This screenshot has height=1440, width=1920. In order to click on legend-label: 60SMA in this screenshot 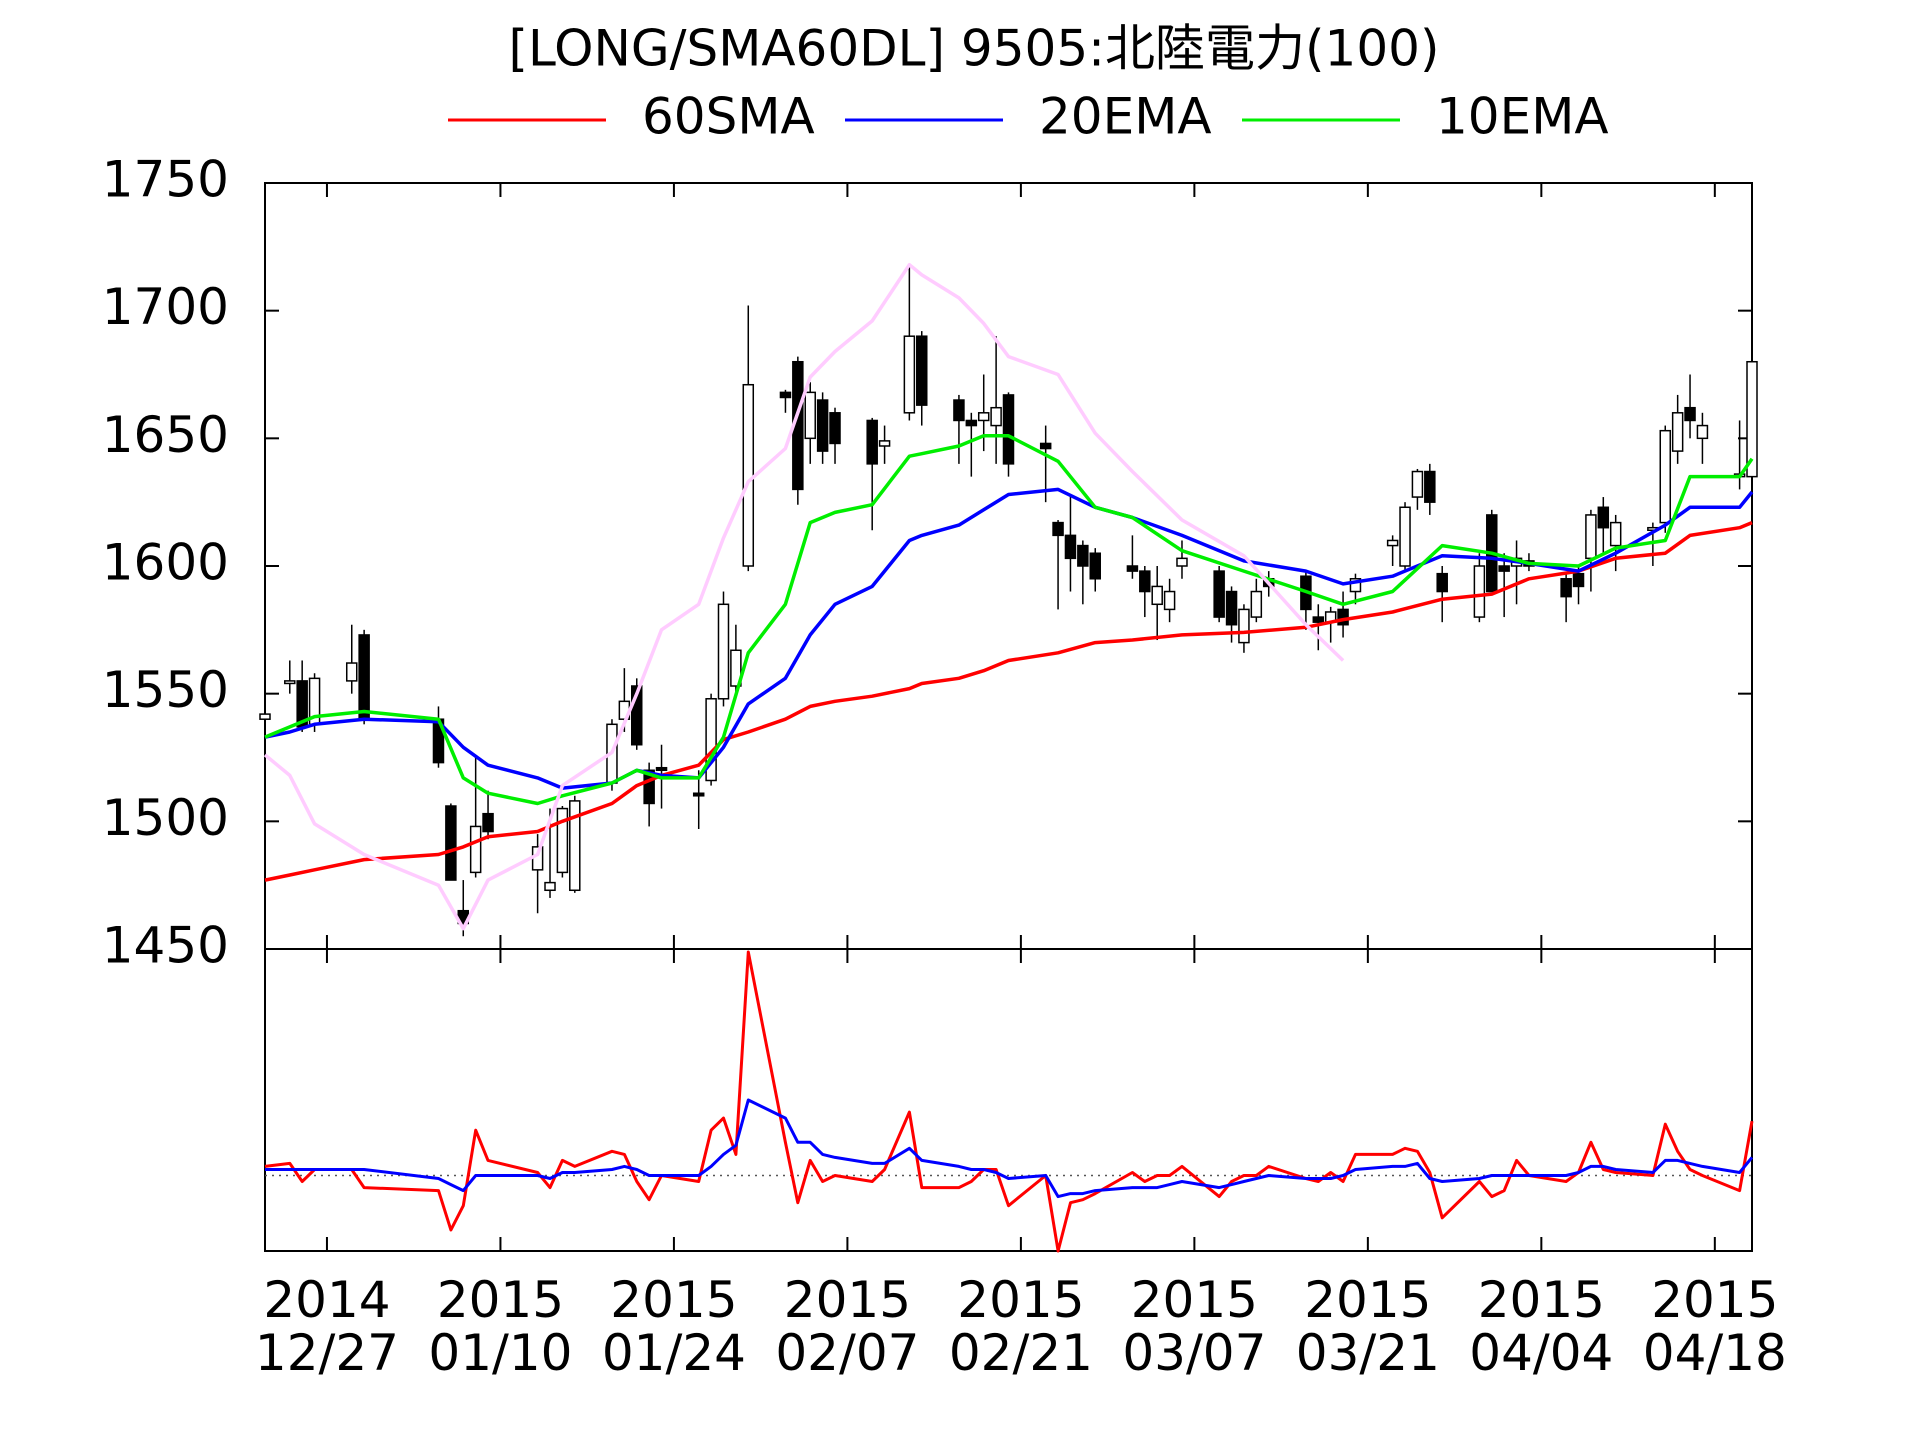, I will do `click(728, 117)`.